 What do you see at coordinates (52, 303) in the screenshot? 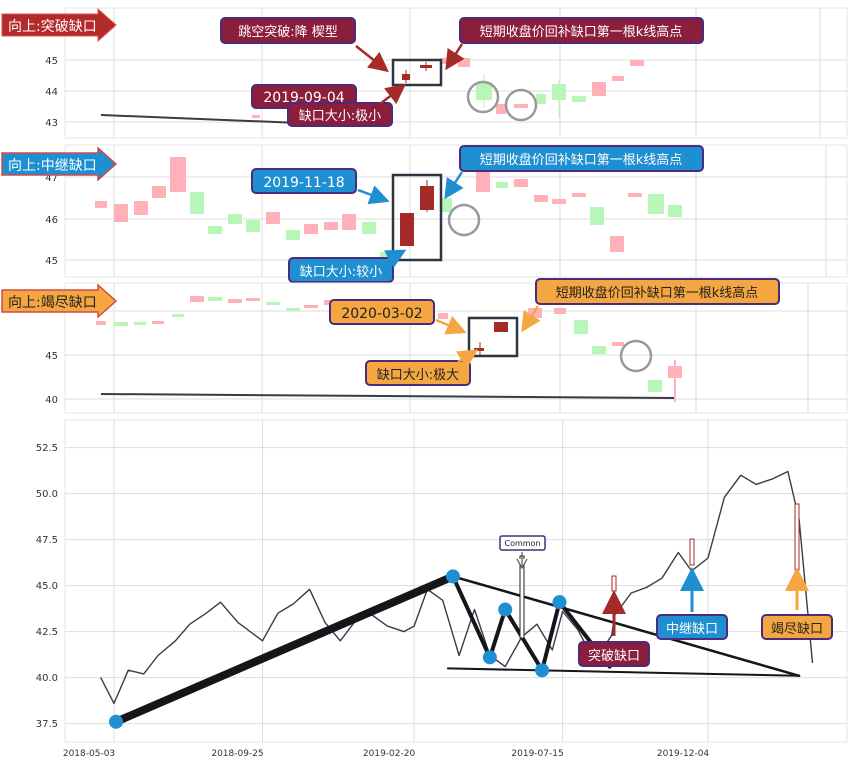
I see `p3-banner-text: 向上:竭尽缺口` at bounding box center [52, 303].